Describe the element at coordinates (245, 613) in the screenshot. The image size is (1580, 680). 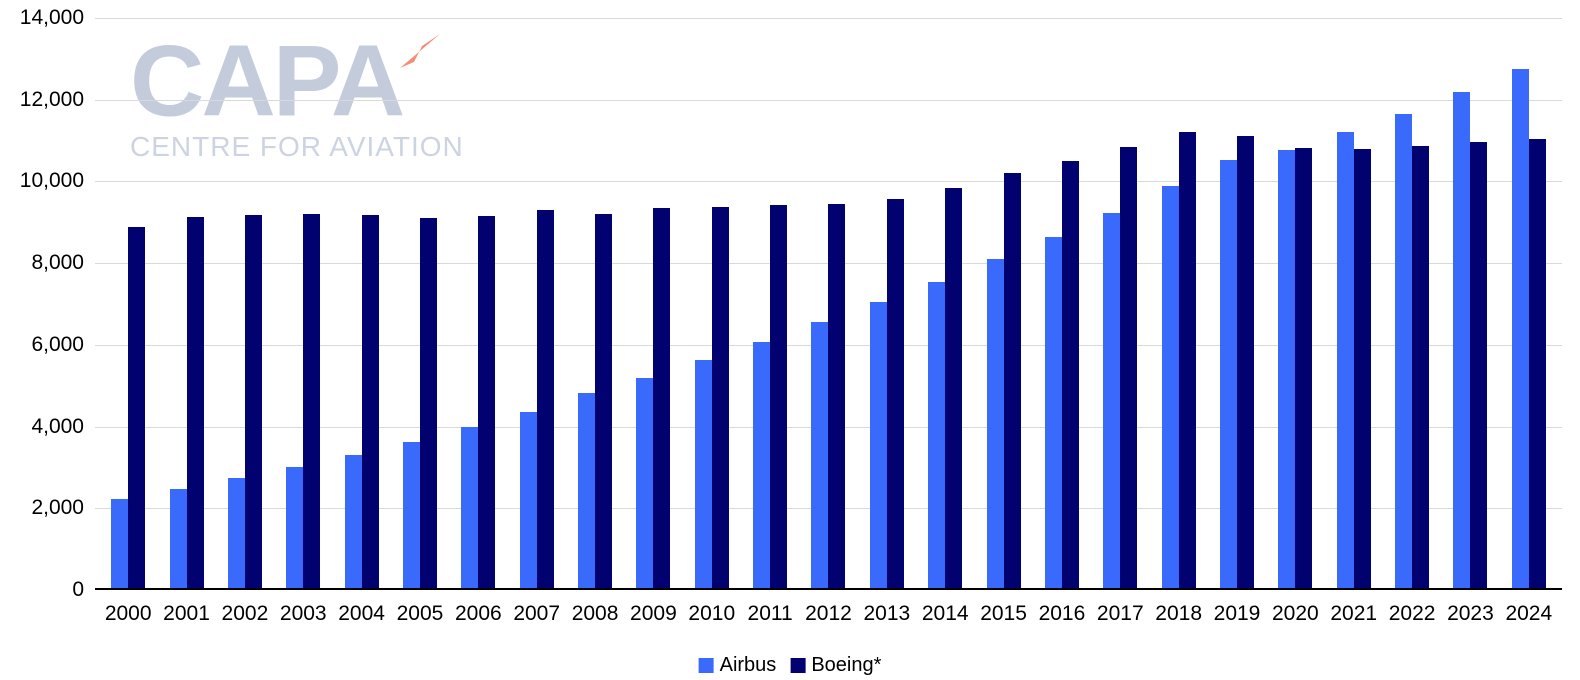
I see `x-axis-label-2002: 2002` at that location.